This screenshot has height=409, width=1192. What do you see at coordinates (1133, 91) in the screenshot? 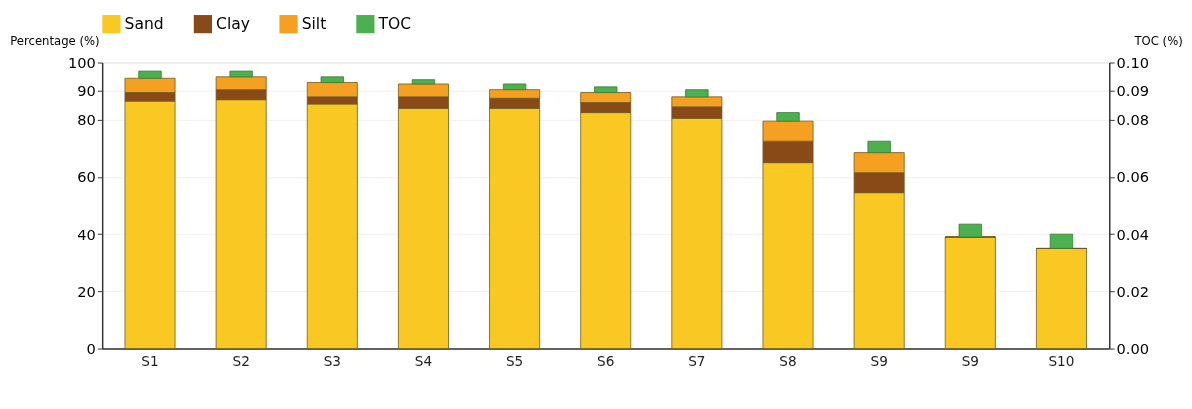
I see `y2-tick-label: 0.09` at bounding box center [1133, 91].